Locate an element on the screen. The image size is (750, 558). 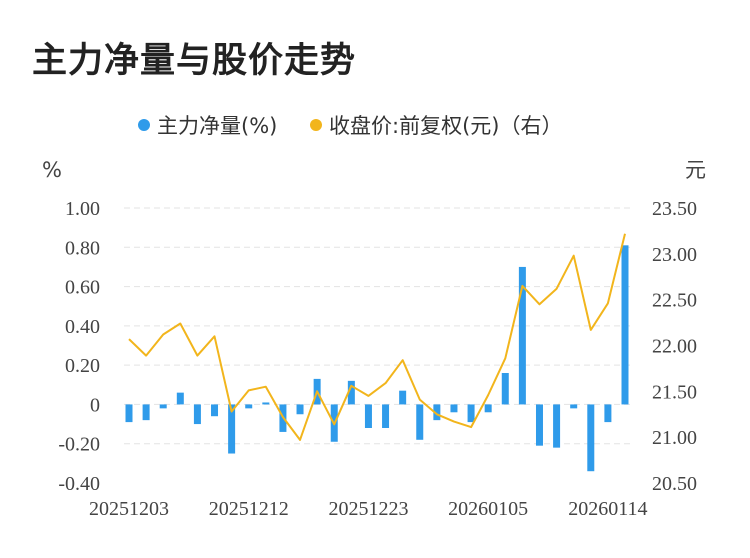
left-tick-label: 1.00 is located at coordinates (82, 209).